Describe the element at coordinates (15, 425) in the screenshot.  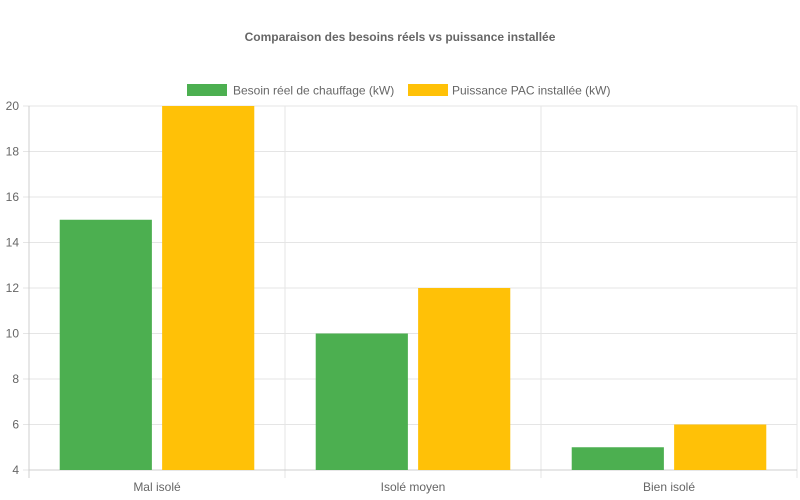
I see `y-tick-label: 6` at that location.